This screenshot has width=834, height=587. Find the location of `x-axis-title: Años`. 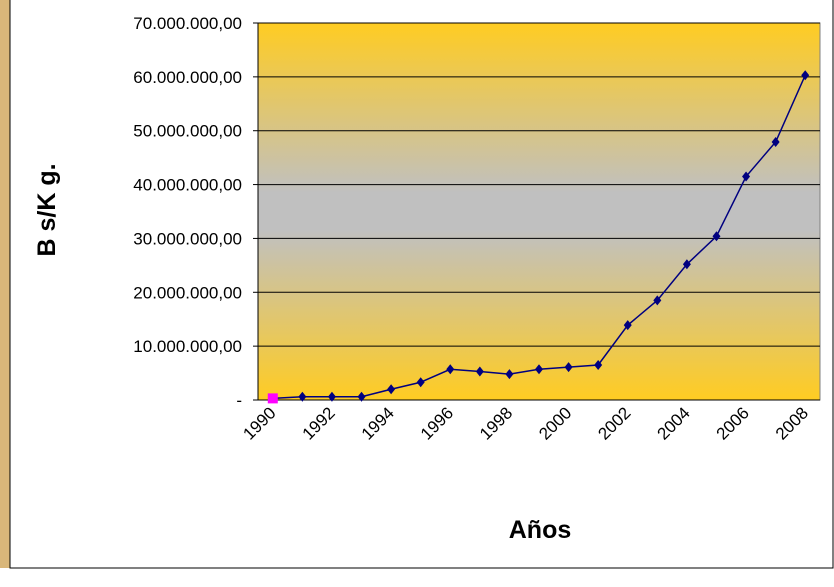

x-axis-title: Años is located at coordinates (540, 530).